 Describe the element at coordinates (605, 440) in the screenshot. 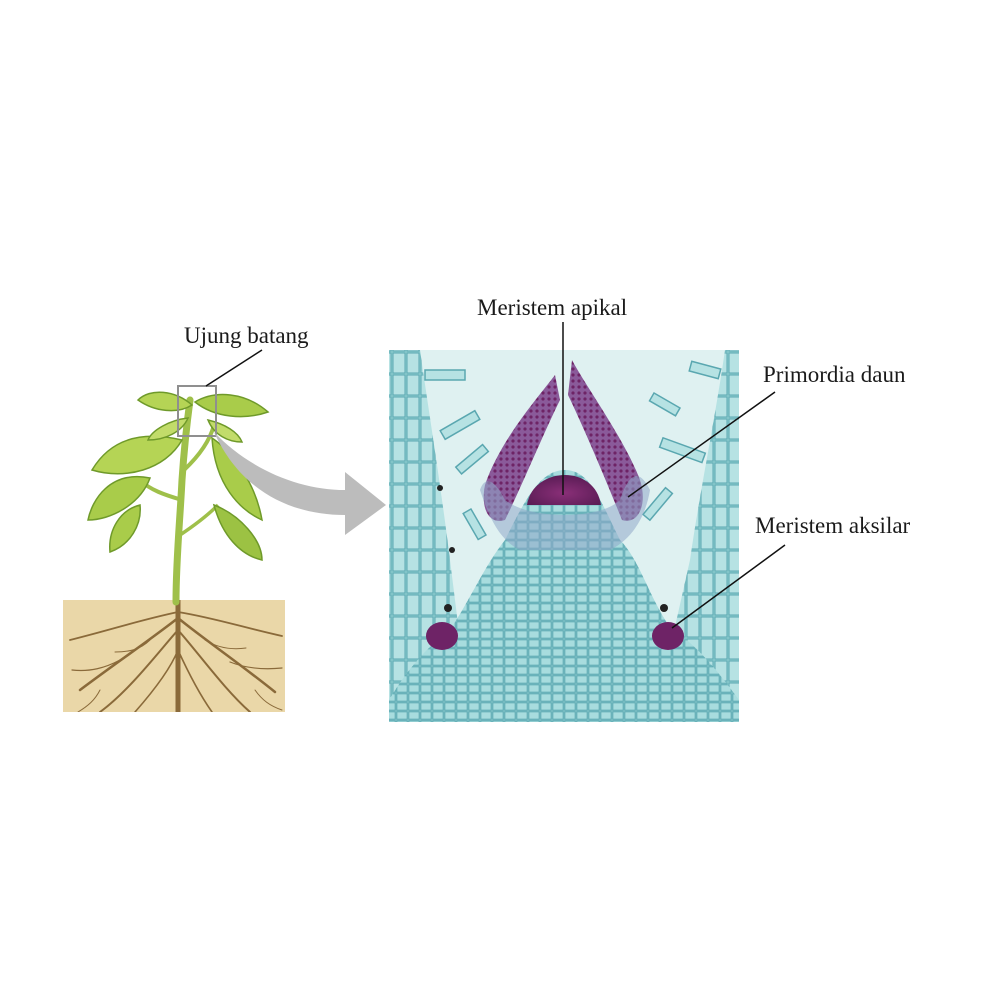

I see `leaf-primordium-right` at that location.